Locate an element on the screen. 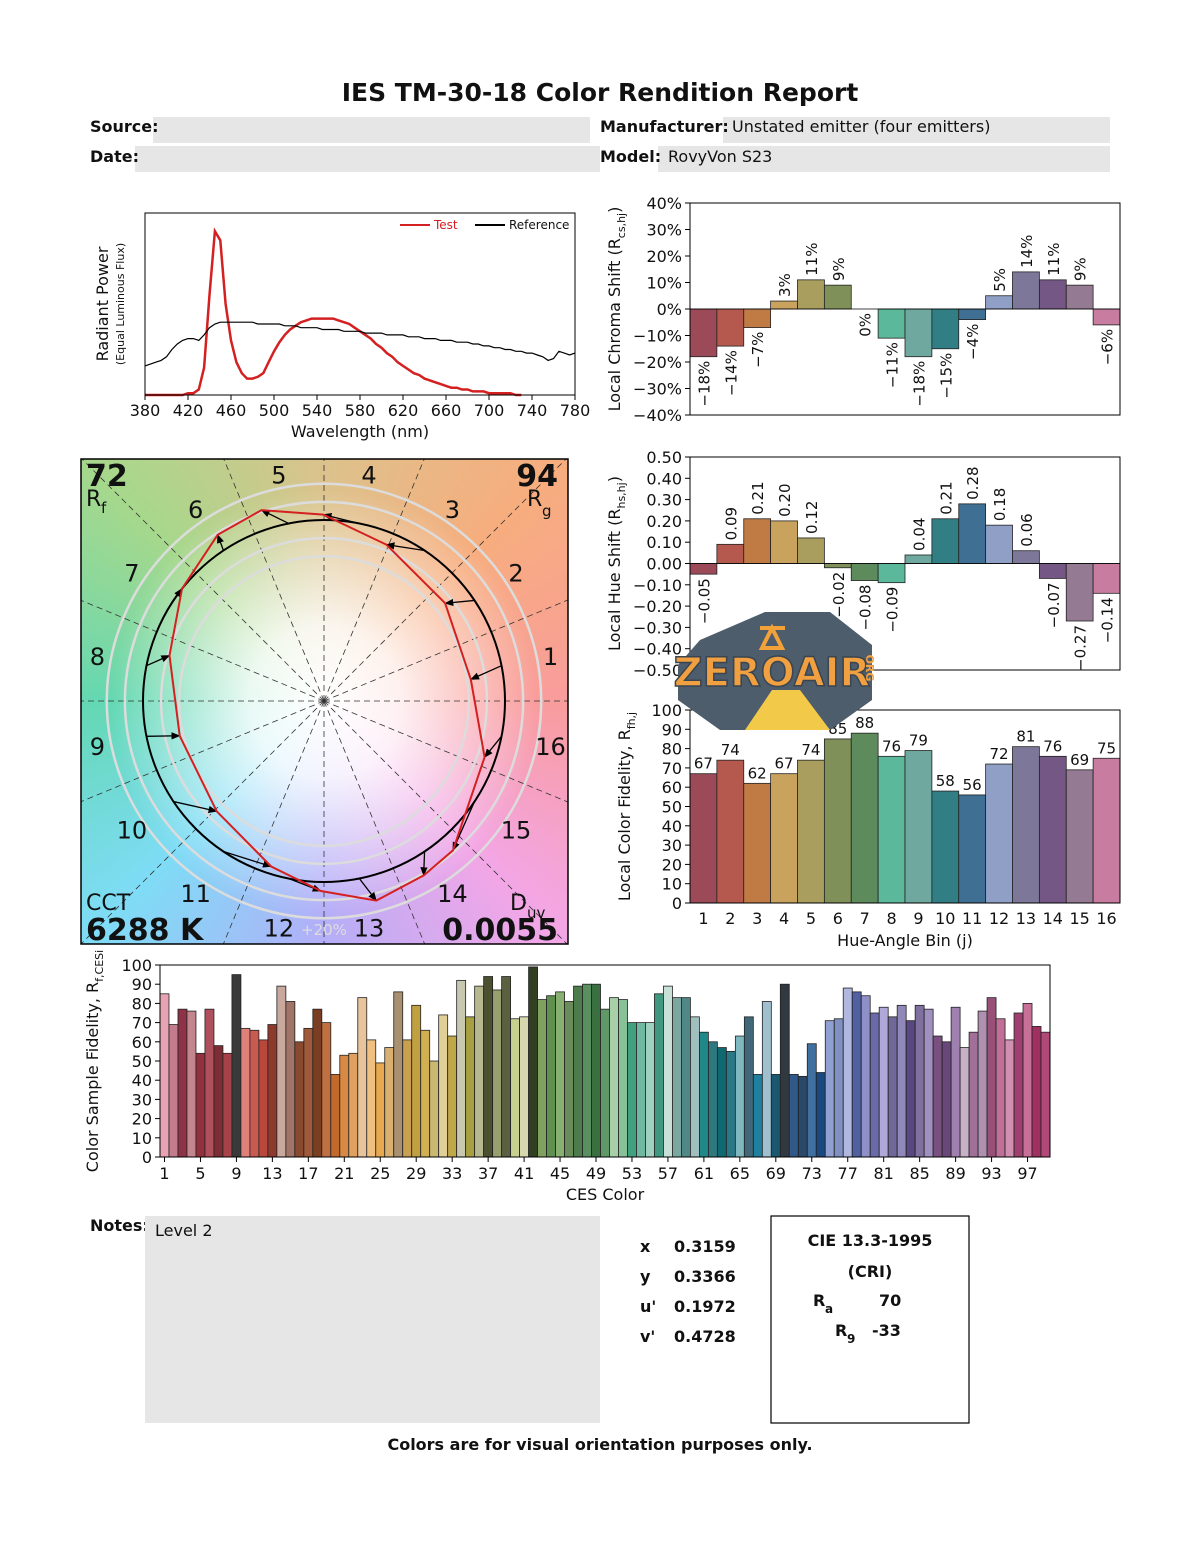 The height and width of the screenshot is (1550, 1200). x-tick-label: 9 is located at coordinates (236, 1173).